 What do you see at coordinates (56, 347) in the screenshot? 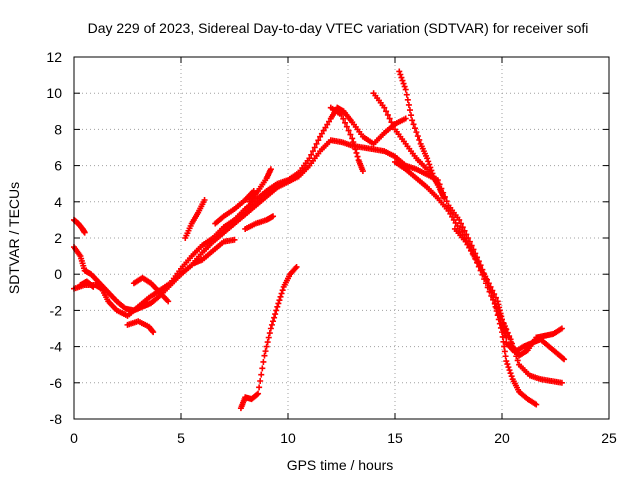
I see `y-tick-label: -4` at bounding box center [56, 347].